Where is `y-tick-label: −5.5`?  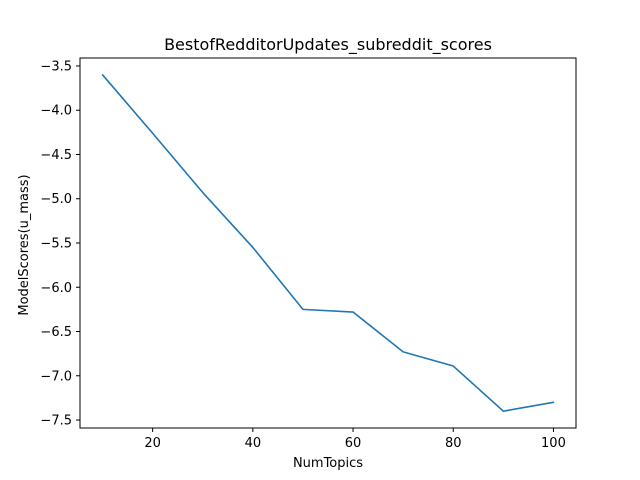
y-tick-label: −5.5 is located at coordinates (56, 244).